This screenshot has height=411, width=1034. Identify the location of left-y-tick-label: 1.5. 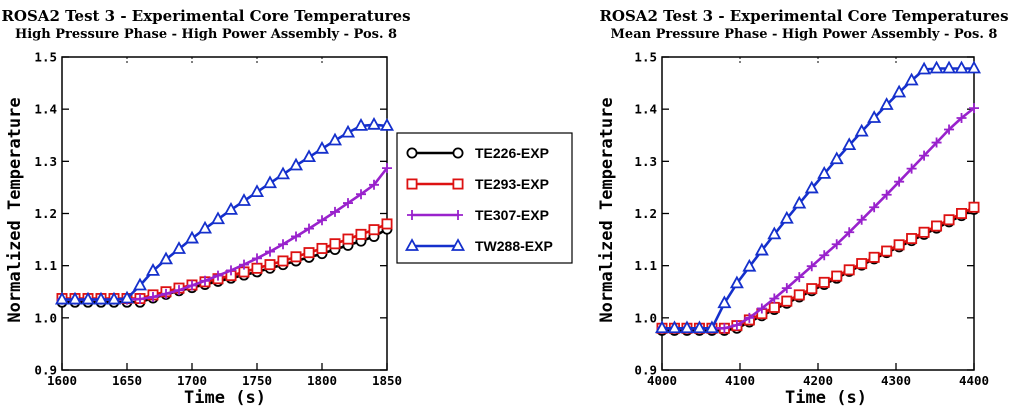
(45, 57).